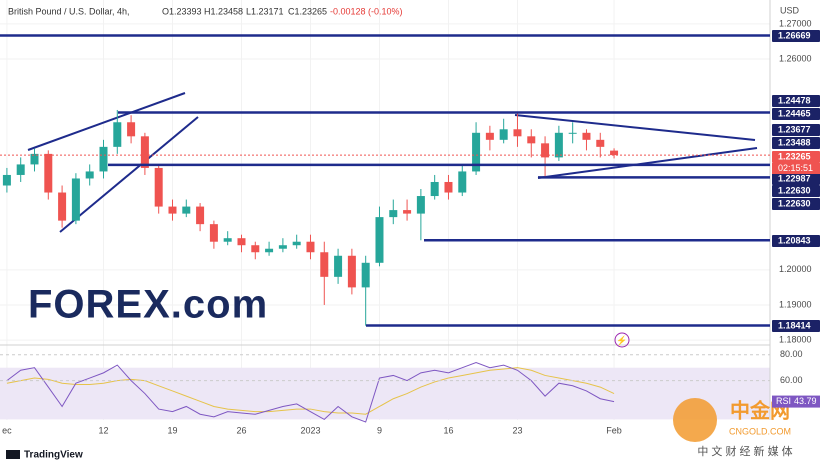 This screenshot has height=468, width=831. Describe the element at coordinates (448, 430) in the screenshot. I see `x-tick-label: 16` at that location.